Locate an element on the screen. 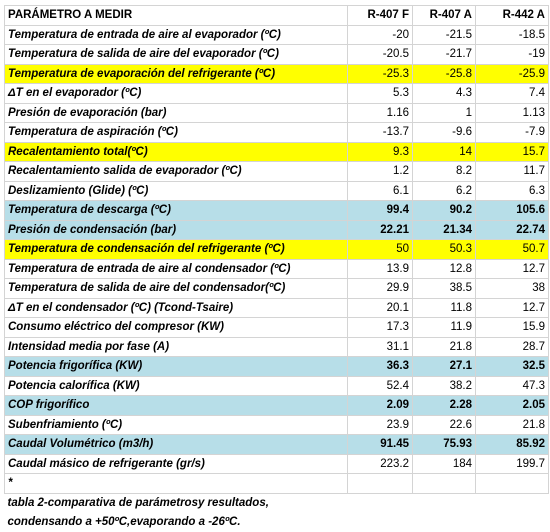 The height and width of the screenshot is (532, 550). row-label: COP frigorífico is located at coordinates (176, 405).